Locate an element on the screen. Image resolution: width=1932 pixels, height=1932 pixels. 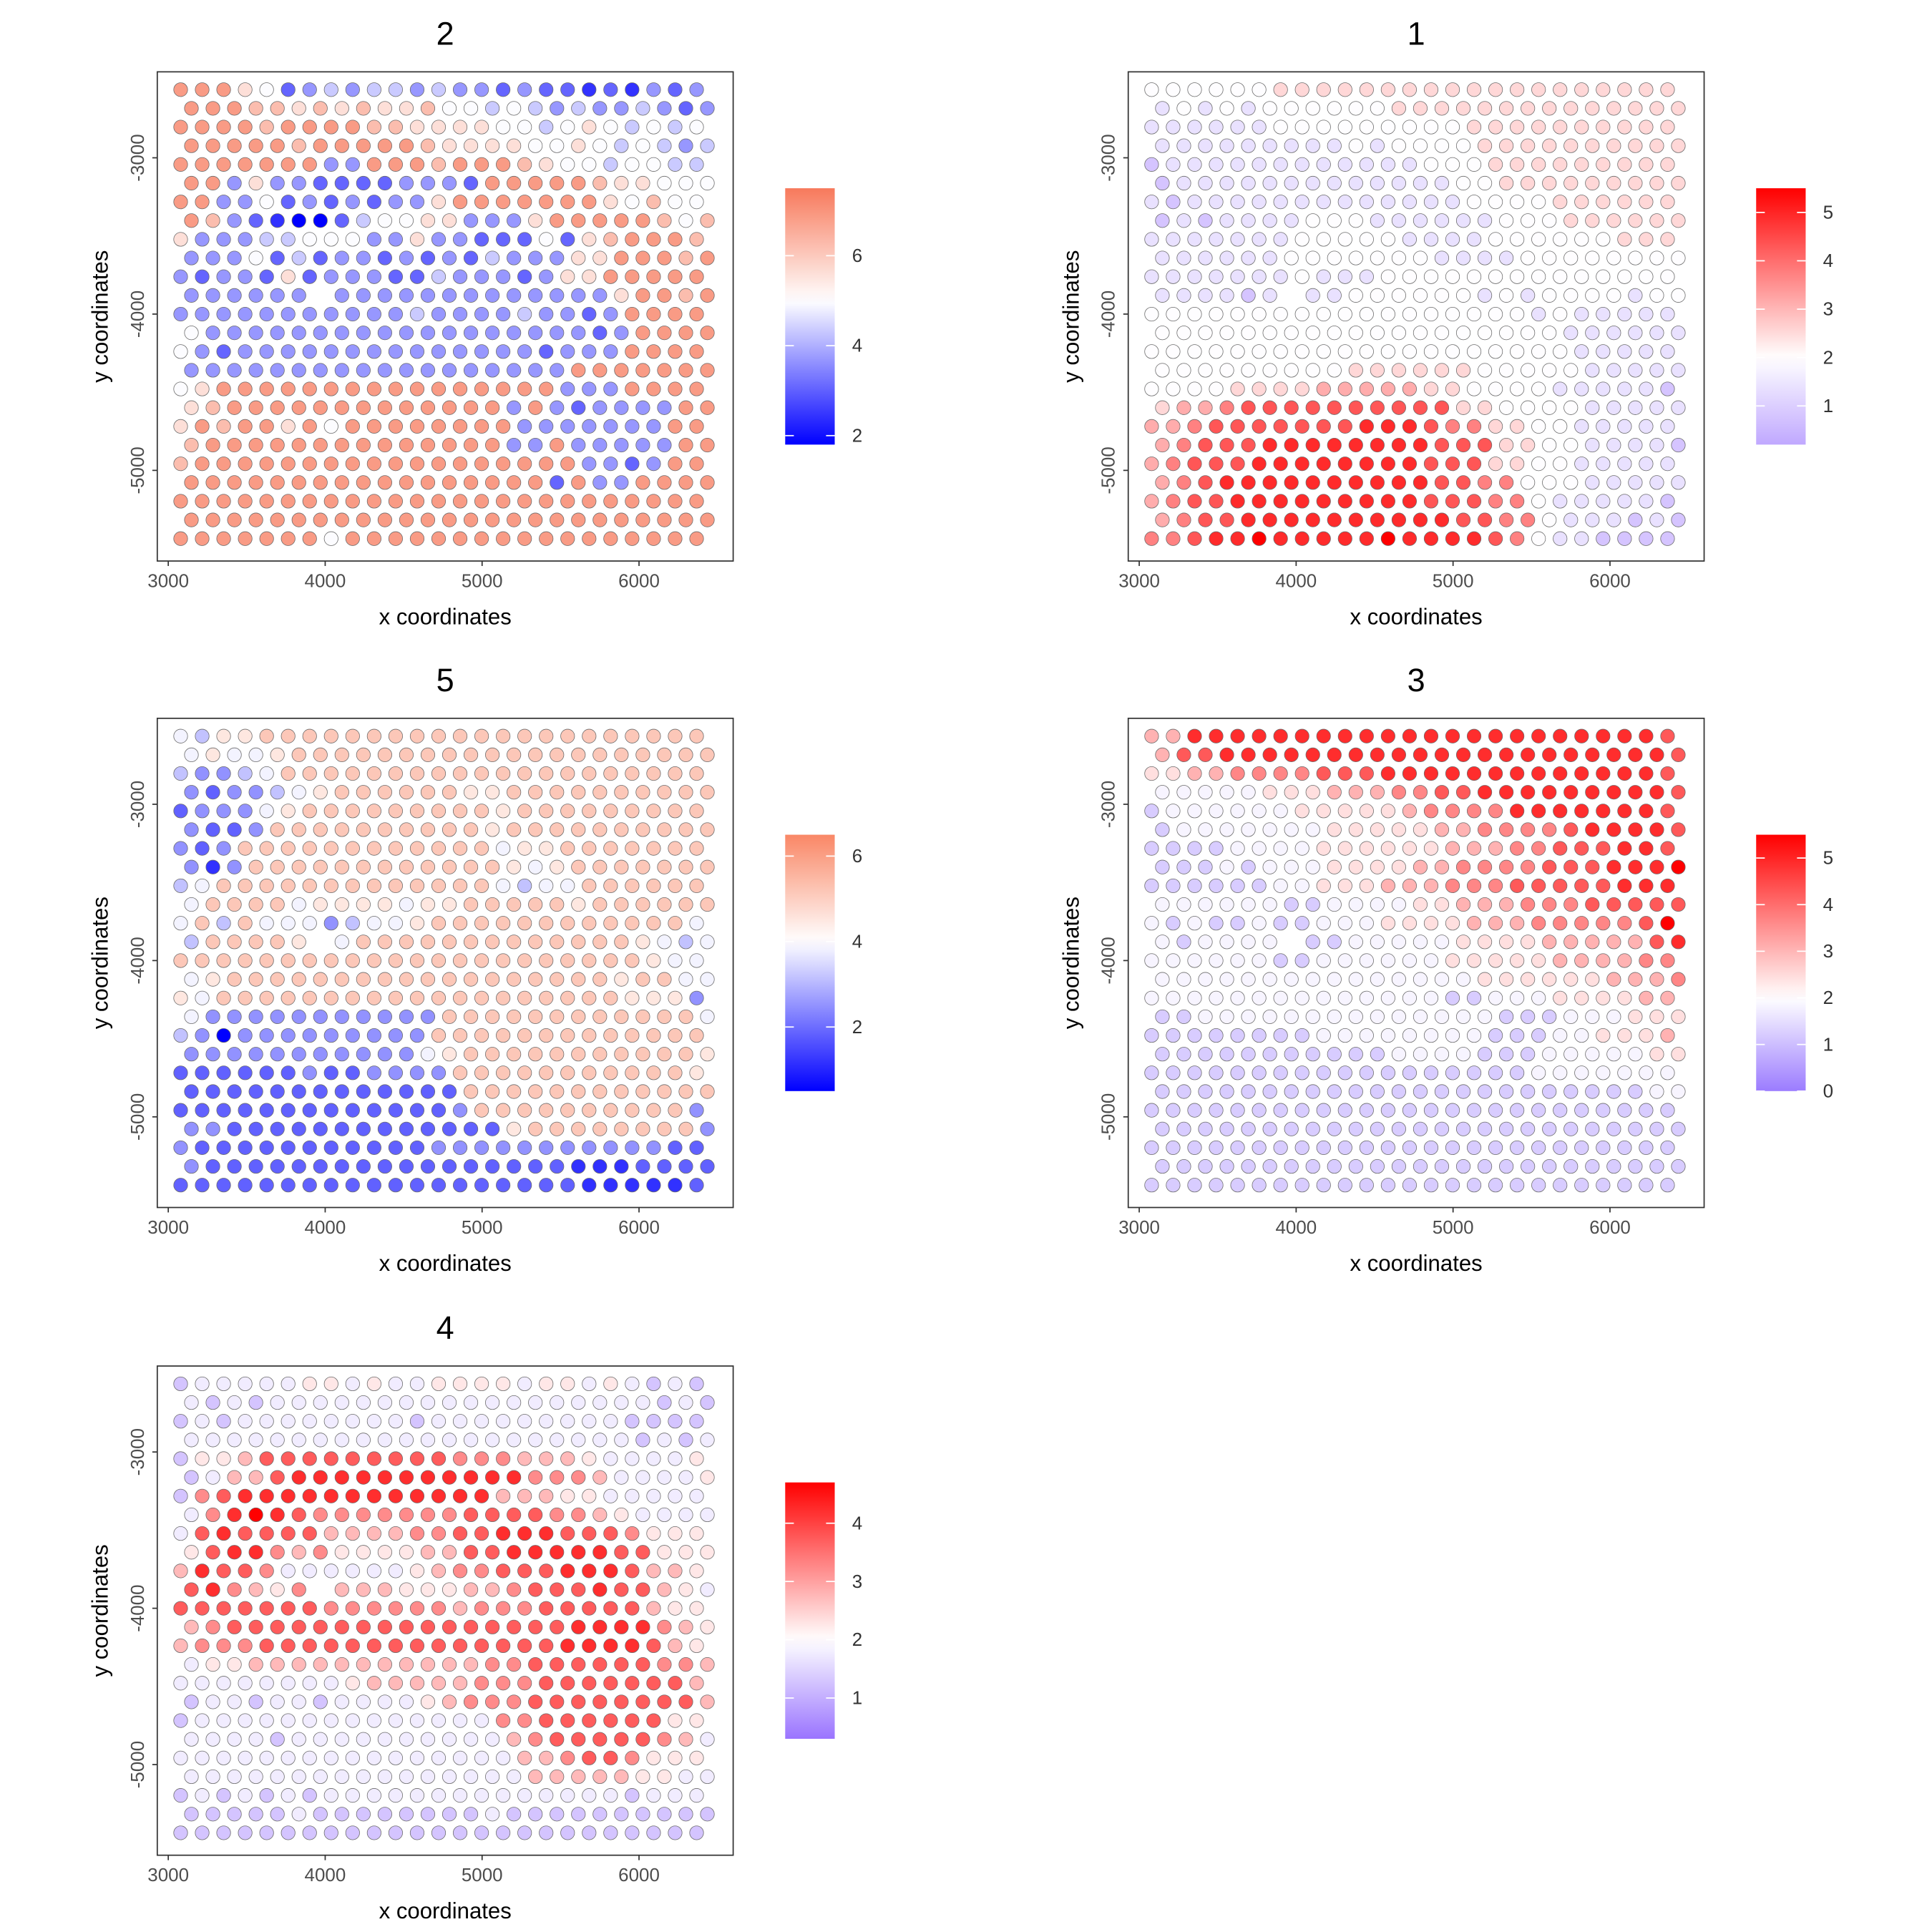
panel-title: 1 is located at coordinates (1416, 33).